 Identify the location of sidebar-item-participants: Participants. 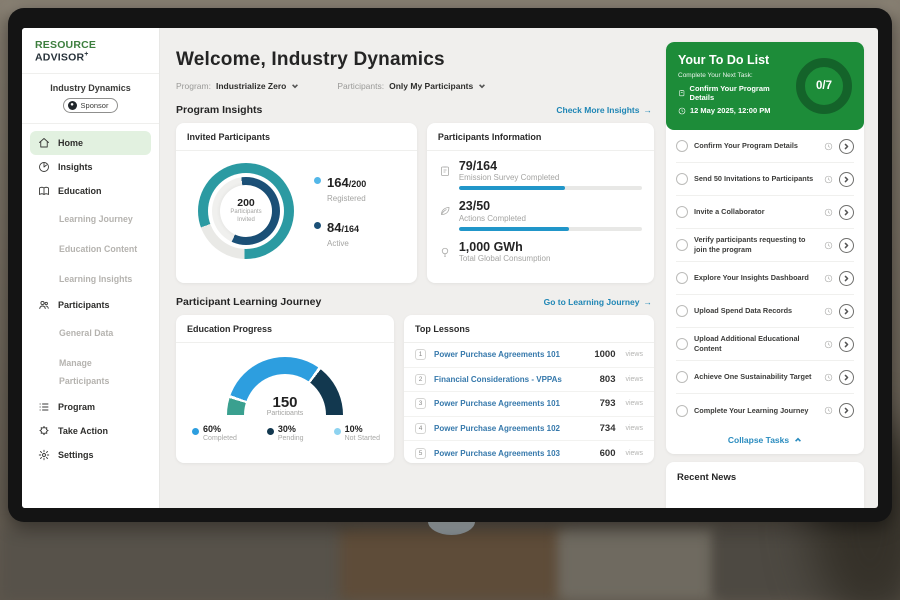
(90, 305).